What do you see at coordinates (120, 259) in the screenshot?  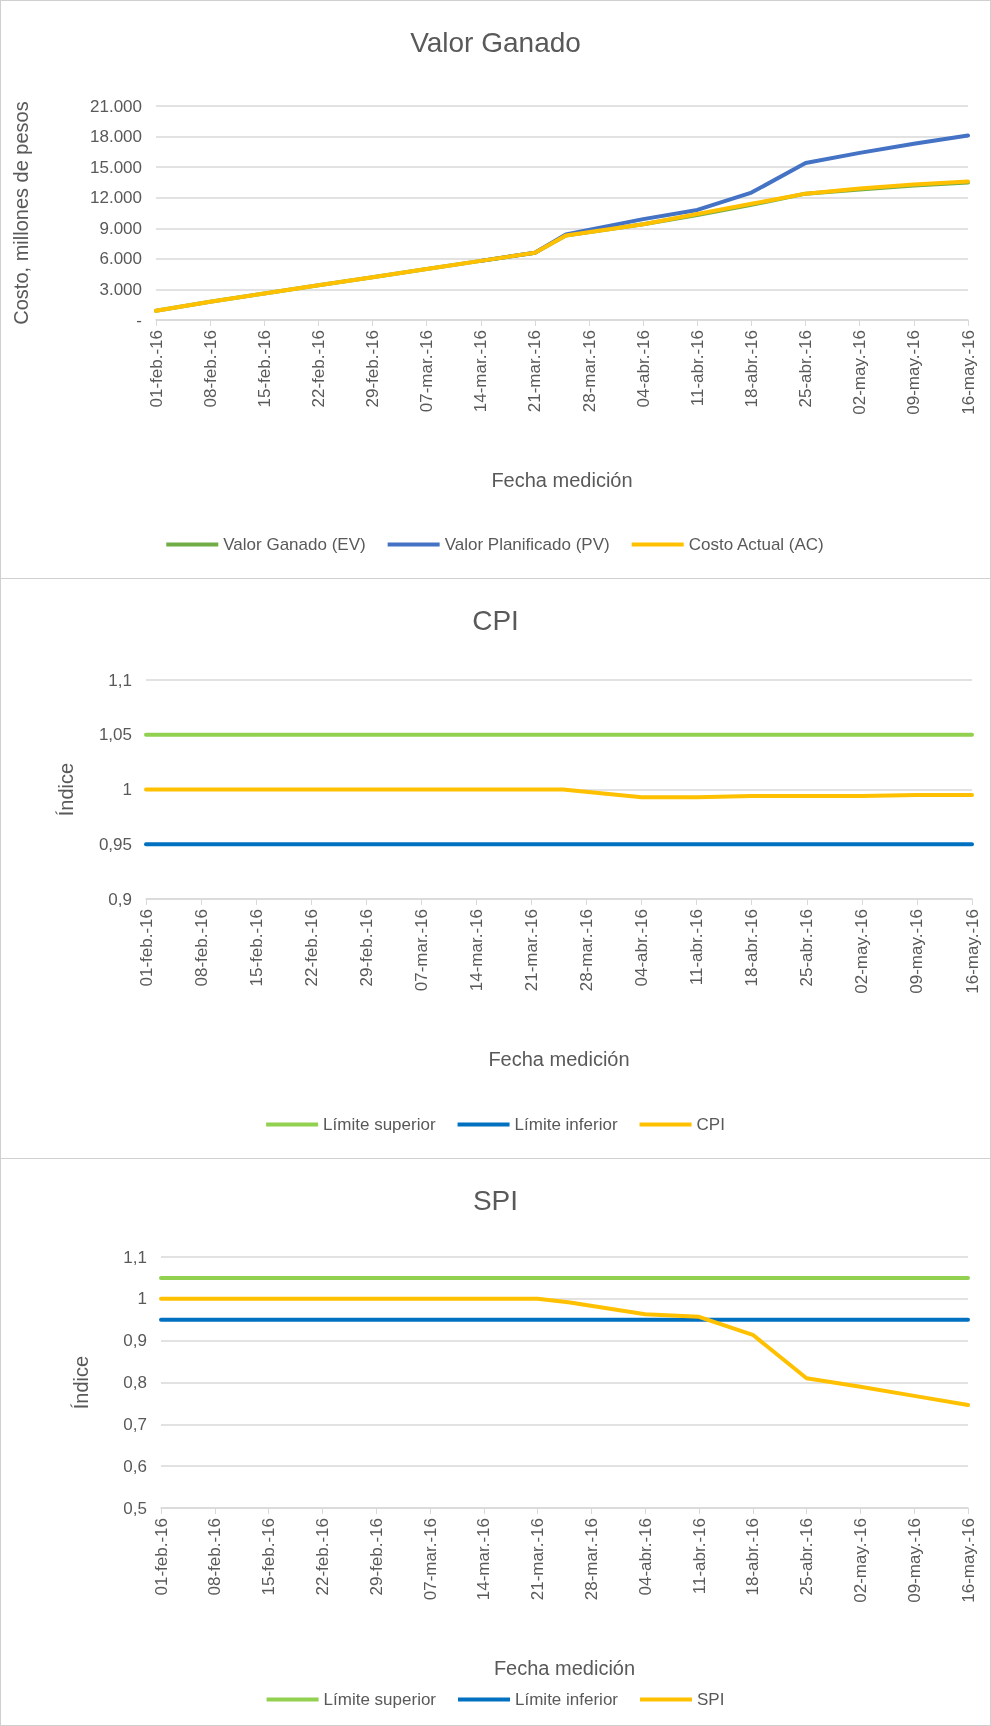 I see `y-tick-label: 6.000` at bounding box center [120, 259].